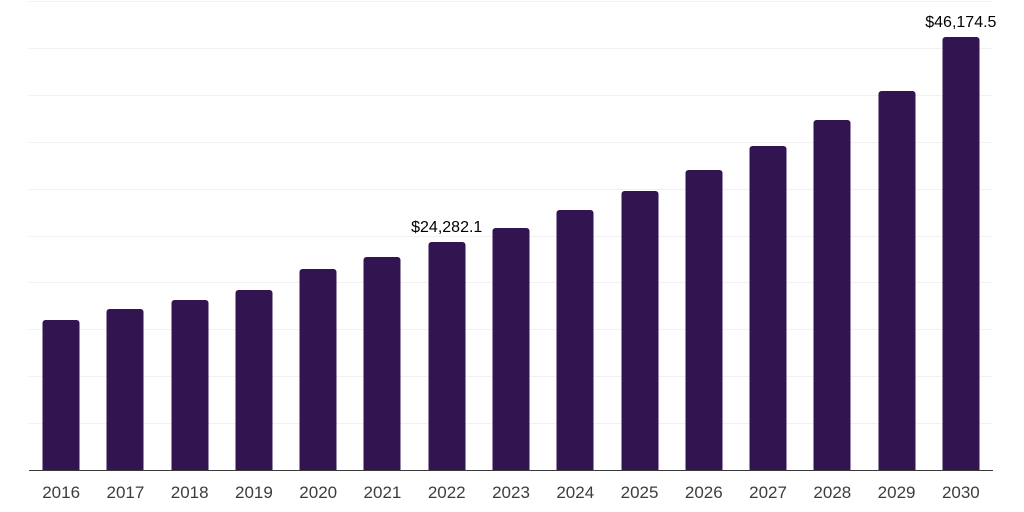 This screenshot has height=512, width=1024. What do you see at coordinates (125, 235) in the screenshot?
I see `bar-slot-2017` at bounding box center [125, 235].